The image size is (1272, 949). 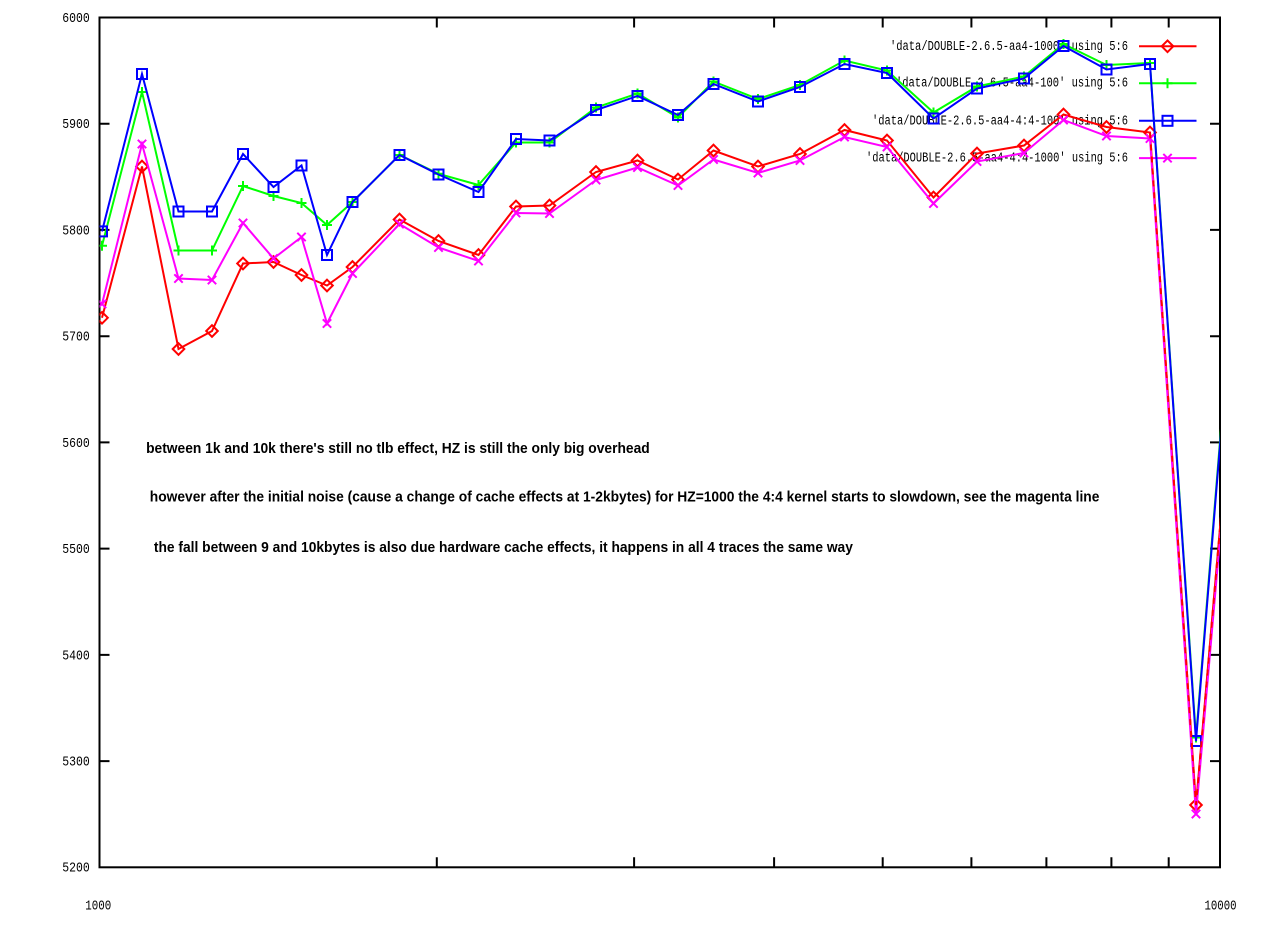 I want to click on svg-text: 5500, so click(x=76, y=550).